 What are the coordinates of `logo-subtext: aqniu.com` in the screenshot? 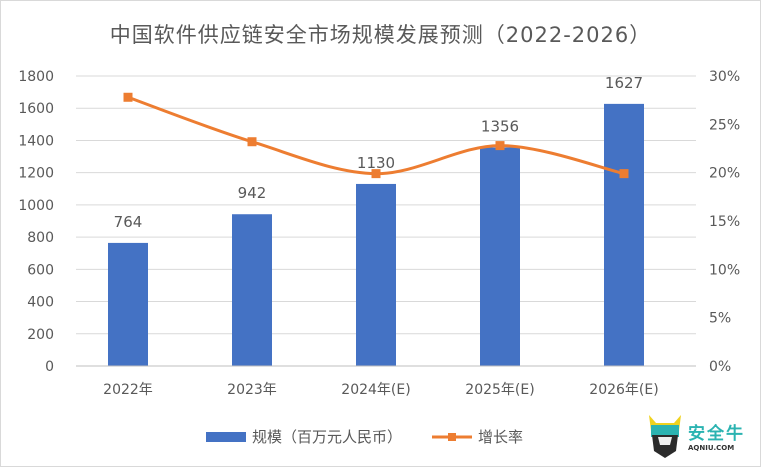 It's located at (711, 447).